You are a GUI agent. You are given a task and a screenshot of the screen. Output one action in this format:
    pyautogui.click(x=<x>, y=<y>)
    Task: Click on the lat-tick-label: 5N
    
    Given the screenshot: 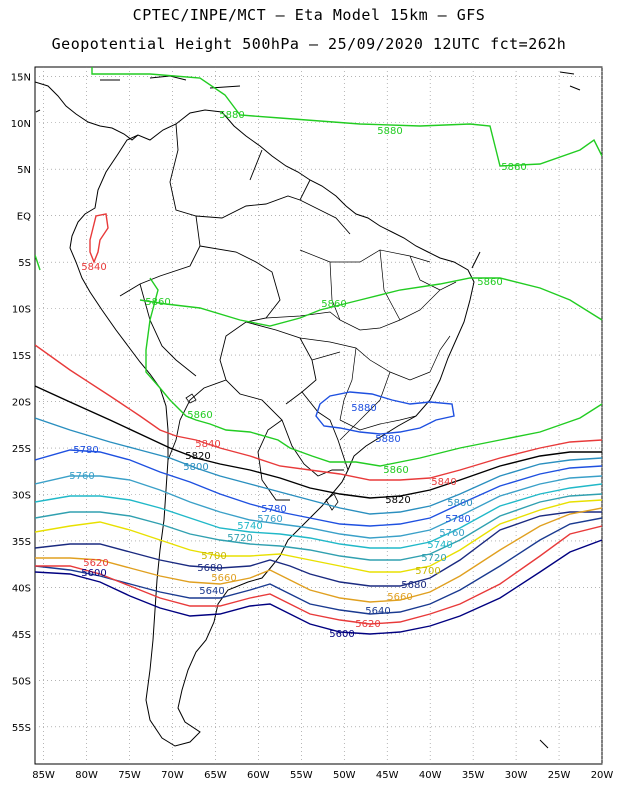 What is the action you would take?
    pyautogui.click(x=24, y=170)
    